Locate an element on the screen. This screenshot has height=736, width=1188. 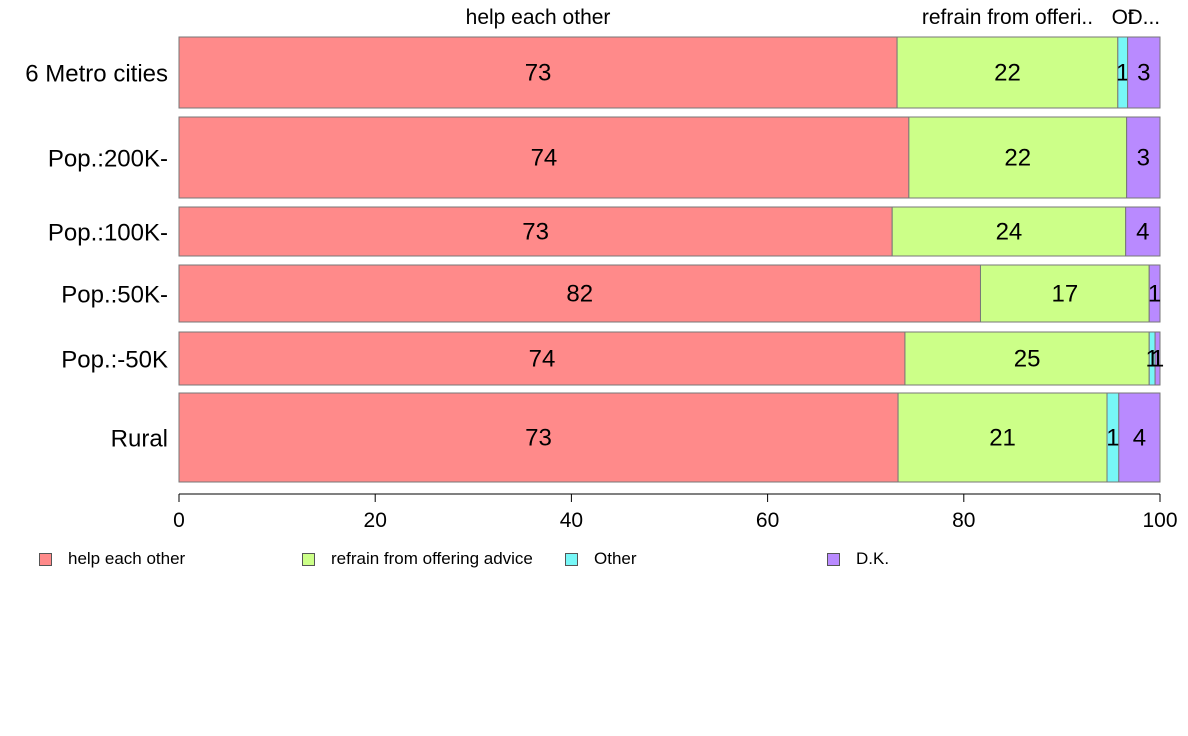
x-tick-label: 60 is located at coordinates (767, 520).